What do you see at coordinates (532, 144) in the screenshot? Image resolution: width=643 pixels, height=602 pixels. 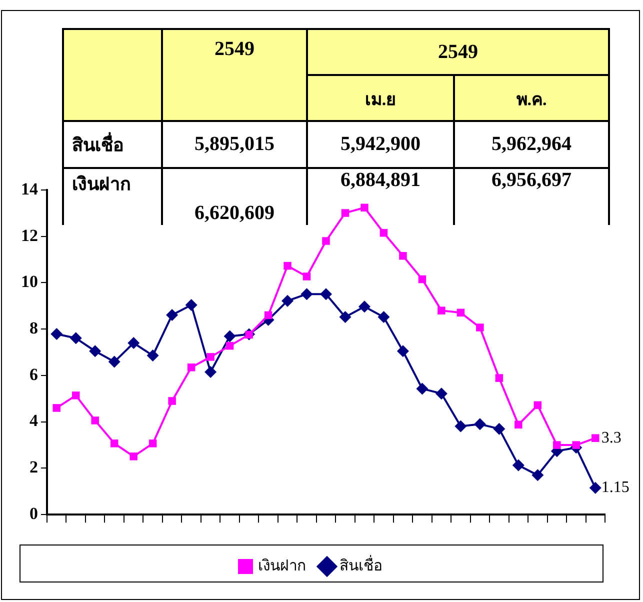 I see `text: 5,962,964` at bounding box center [532, 144].